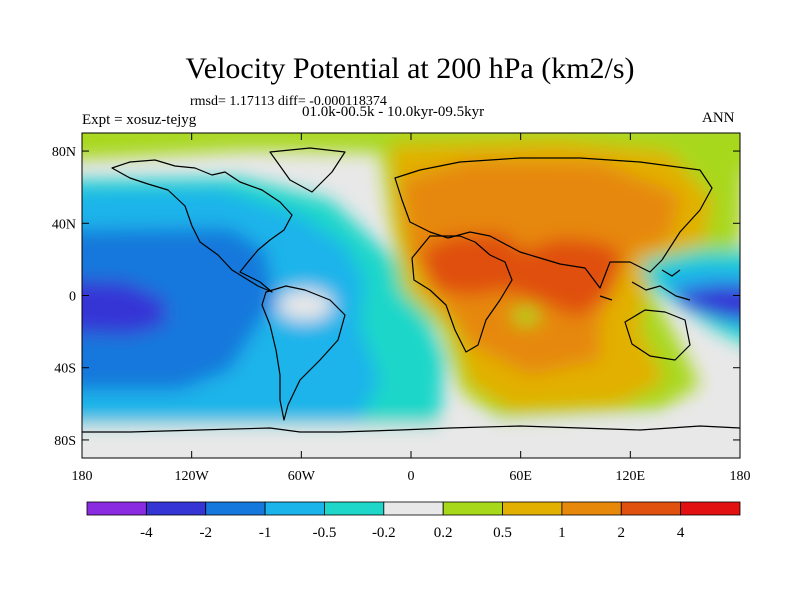  Describe the element at coordinates (178, 309) in the screenshot. I see `contour-negative` at that location.